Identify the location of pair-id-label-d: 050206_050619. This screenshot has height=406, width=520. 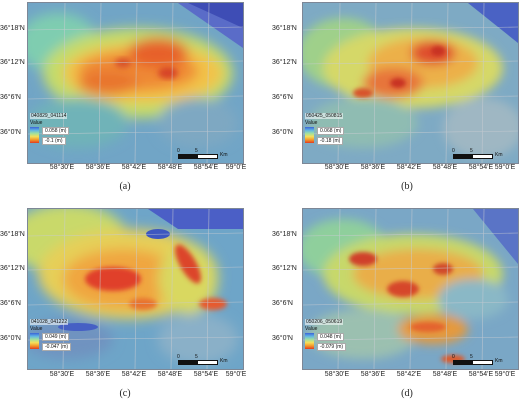
(324, 322).